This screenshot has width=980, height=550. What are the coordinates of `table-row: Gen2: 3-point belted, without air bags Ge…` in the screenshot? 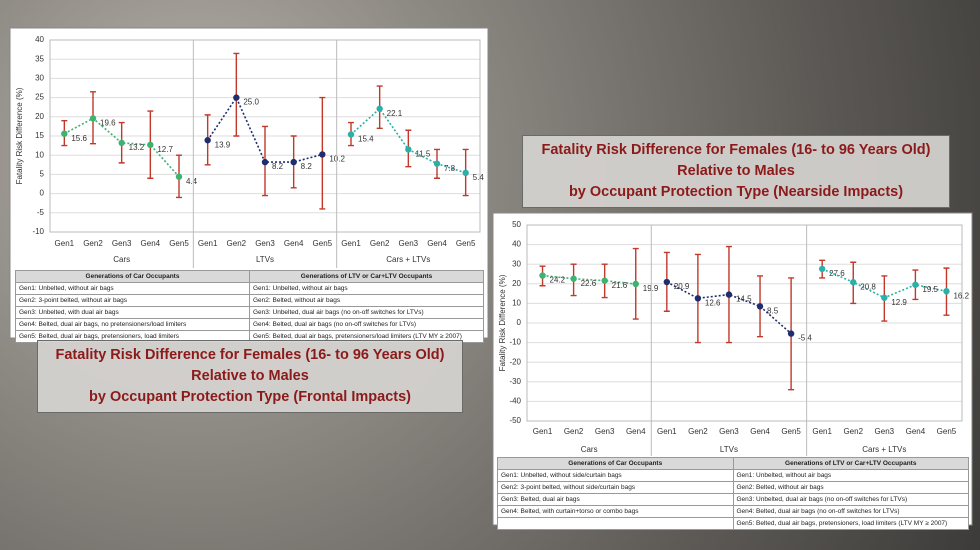 It's located at (249, 300).